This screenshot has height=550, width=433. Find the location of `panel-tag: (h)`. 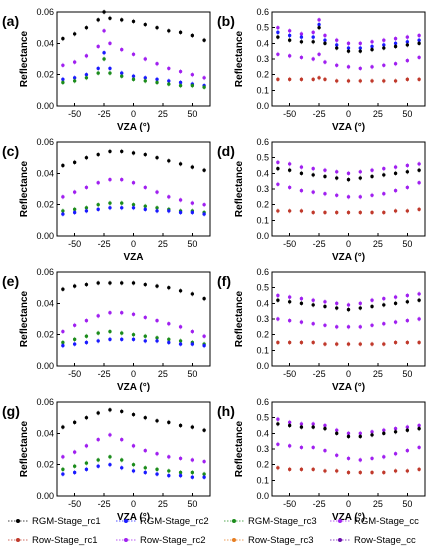

panel-tag: (h) is located at coordinates (226, 411).